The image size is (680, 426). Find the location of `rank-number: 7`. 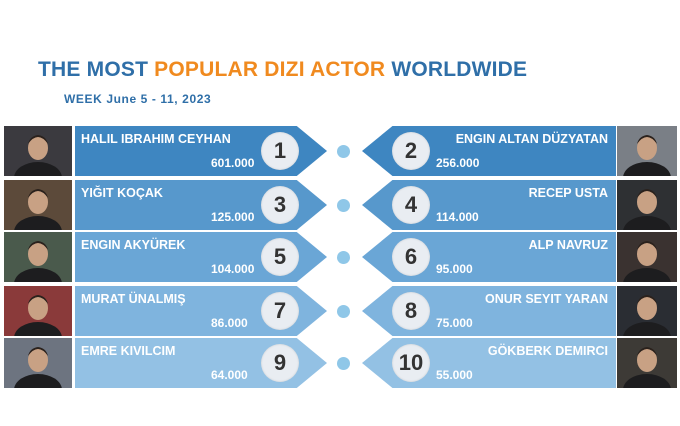

rank-number: 7 is located at coordinates (280, 311).